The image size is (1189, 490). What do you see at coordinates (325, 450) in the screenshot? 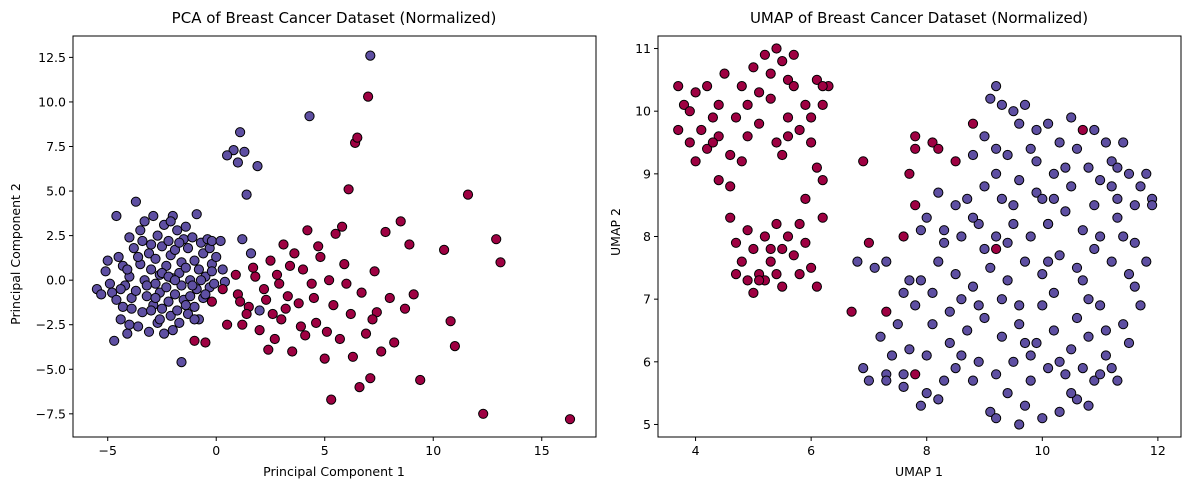
I see `pca-xtick-label: 5` at bounding box center [325, 450].